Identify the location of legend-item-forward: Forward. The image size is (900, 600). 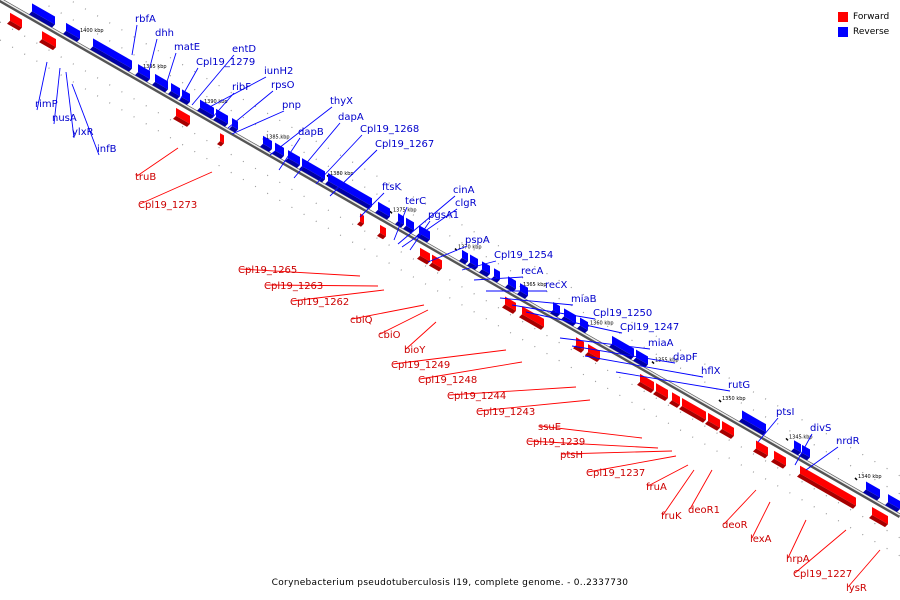
(863, 16).